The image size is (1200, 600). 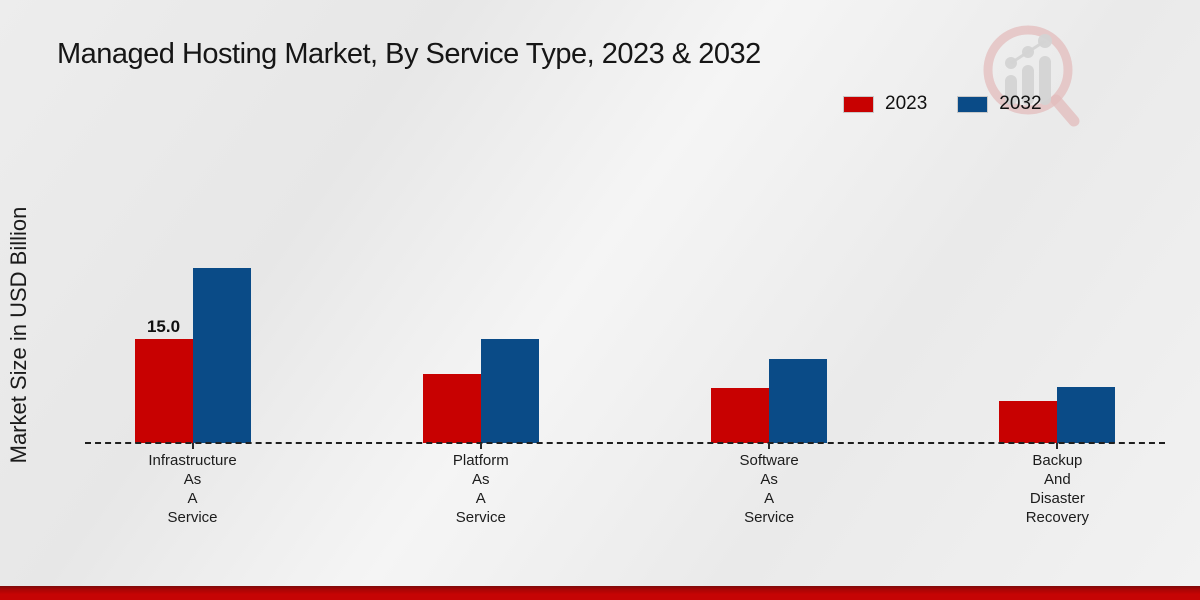 I want to click on category-label-3: Software As A Service, so click(x=769, y=489).